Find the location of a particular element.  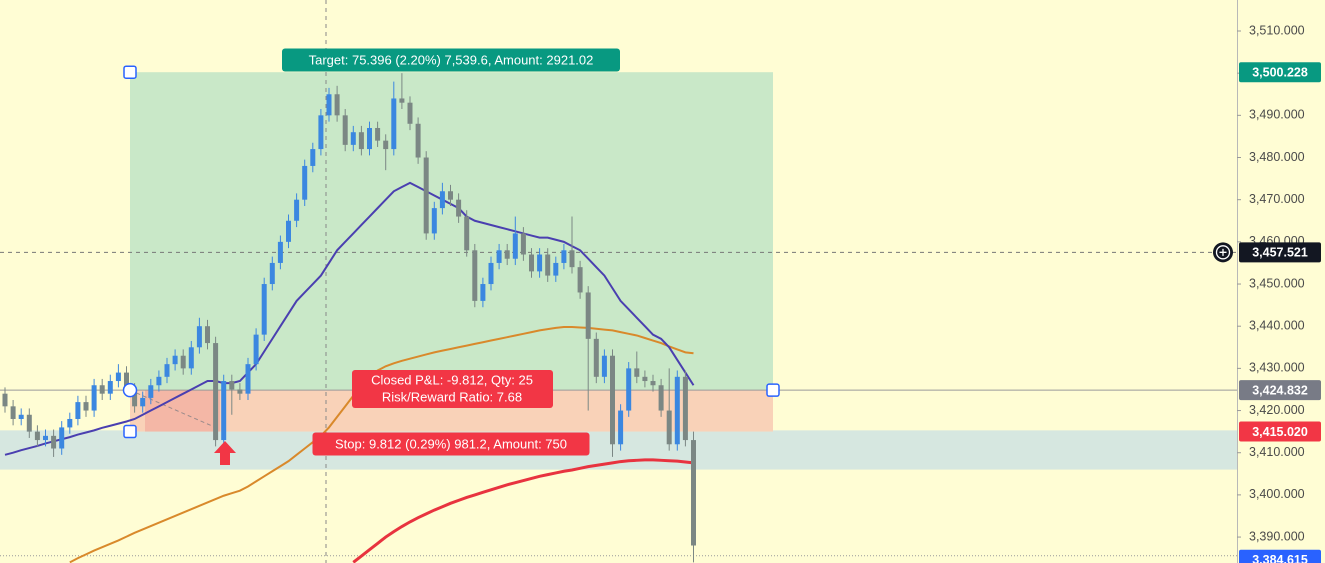

y-tick-label: 3,420.000 is located at coordinates (1277, 410).